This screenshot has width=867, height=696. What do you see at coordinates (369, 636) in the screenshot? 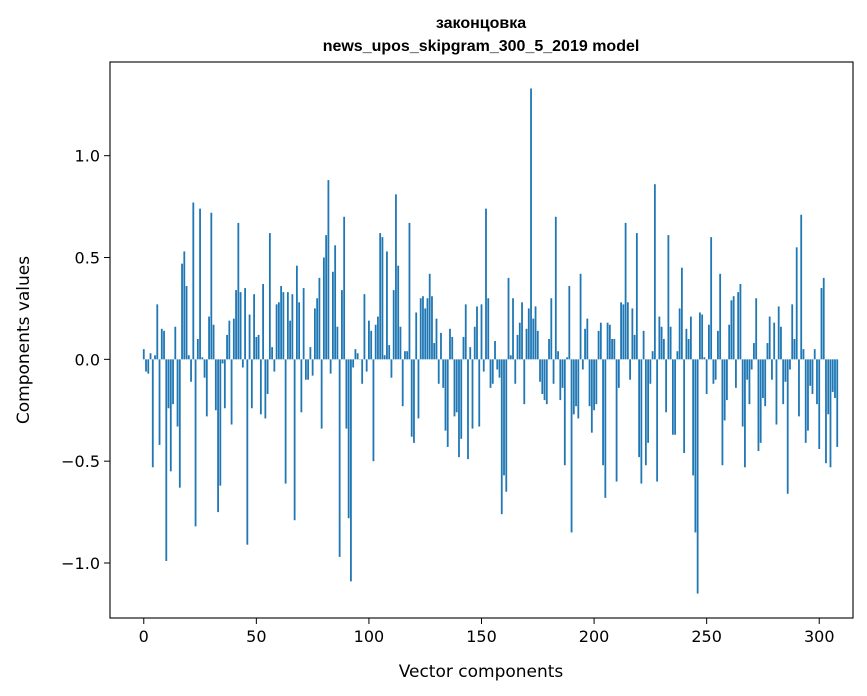
I see `x-tick-label: 100` at bounding box center [369, 636].